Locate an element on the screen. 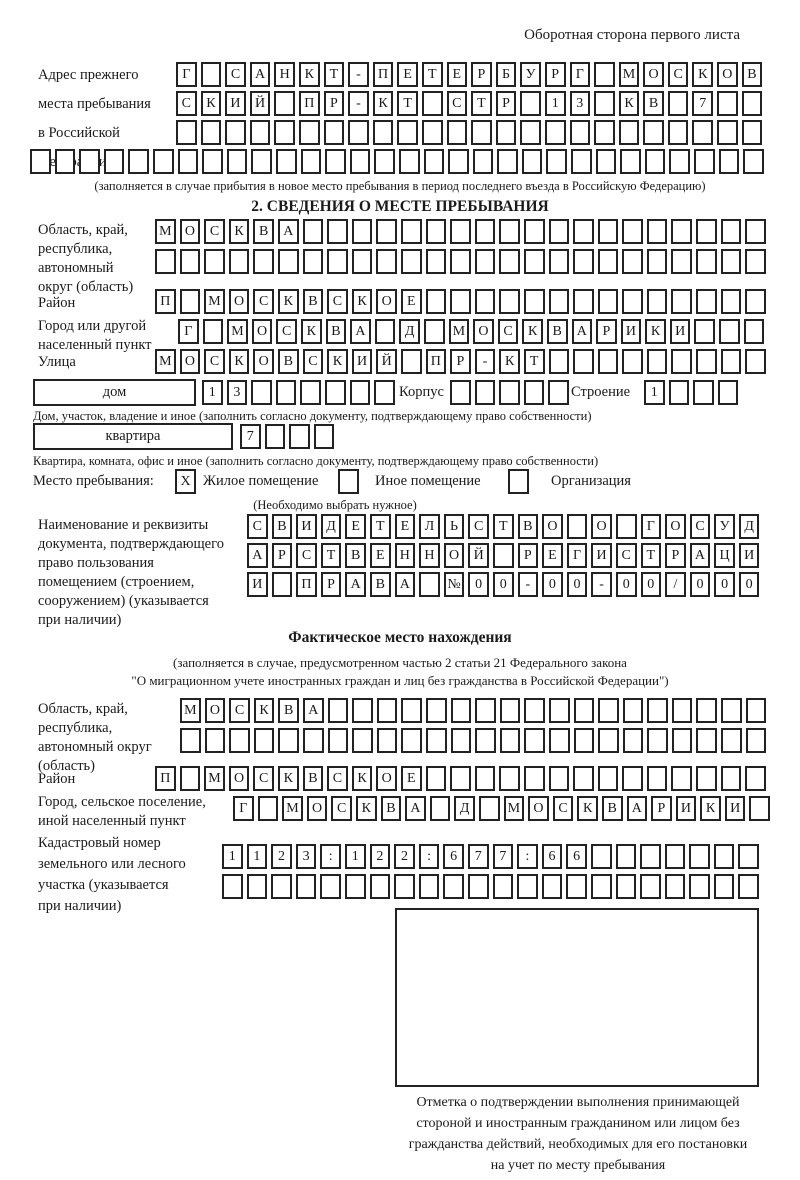 This screenshot has height=1180, width=800. other-premises-checkbox is located at coordinates (348, 481).